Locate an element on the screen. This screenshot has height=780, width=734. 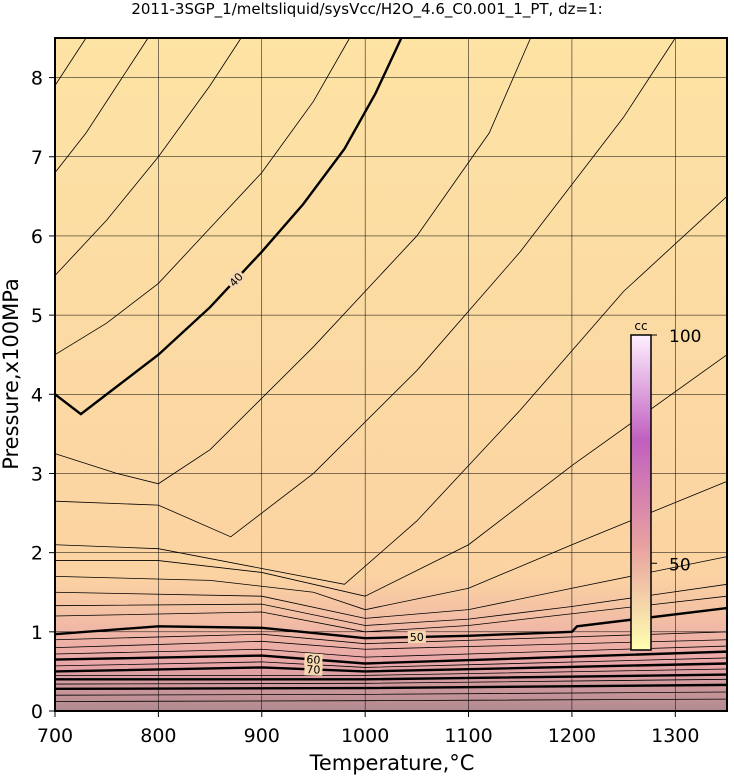
y-tick-label: 0 is located at coordinates (37, 712).